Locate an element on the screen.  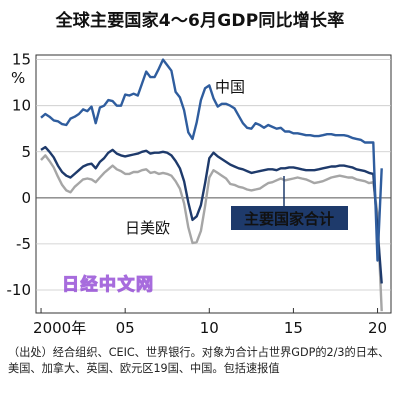
series-label-china: 中国 is located at coordinates (230, 87).